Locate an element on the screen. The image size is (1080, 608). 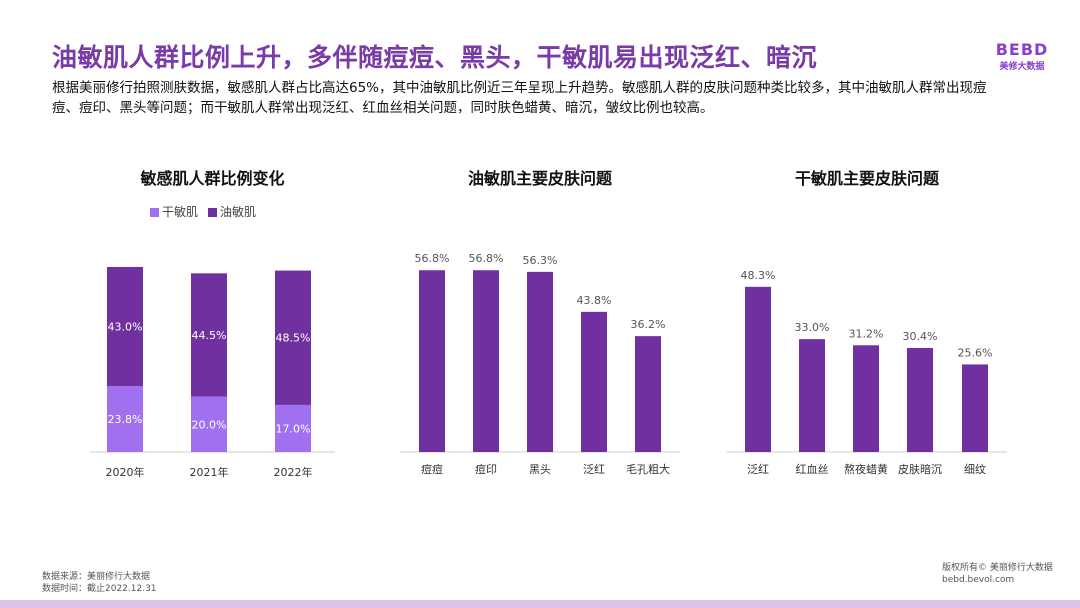
logo: BEBD 美修大数据 is located at coordinates (1022, 56).